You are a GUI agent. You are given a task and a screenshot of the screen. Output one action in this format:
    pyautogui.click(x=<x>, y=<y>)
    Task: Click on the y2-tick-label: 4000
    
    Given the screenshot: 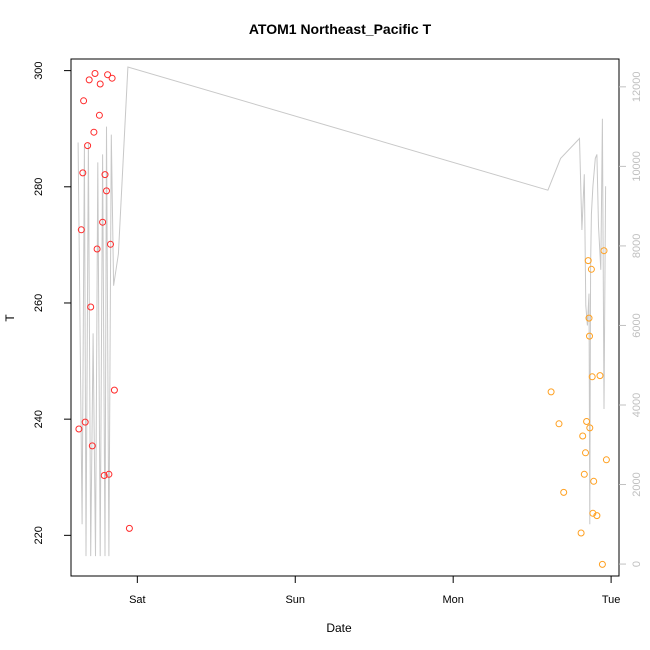 What is the action you would take?
    pyautogui.click(x=637, y=405)
    